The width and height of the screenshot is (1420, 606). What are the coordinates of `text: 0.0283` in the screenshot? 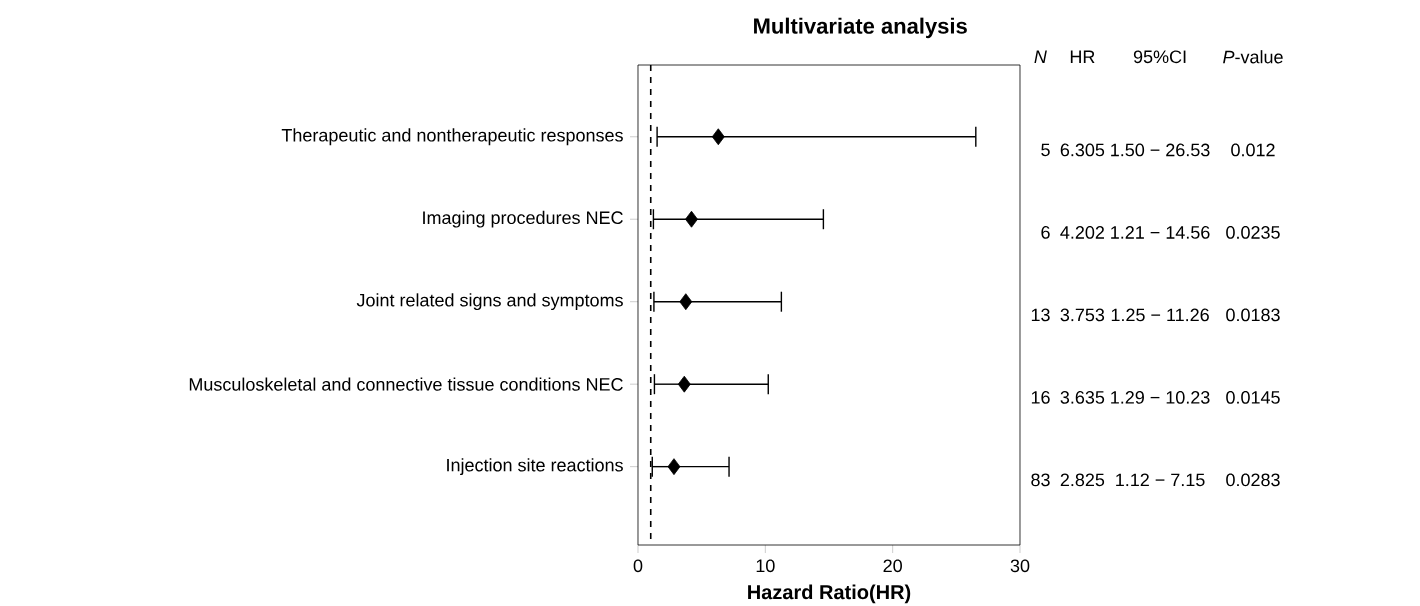 It's located at (1253, 480).